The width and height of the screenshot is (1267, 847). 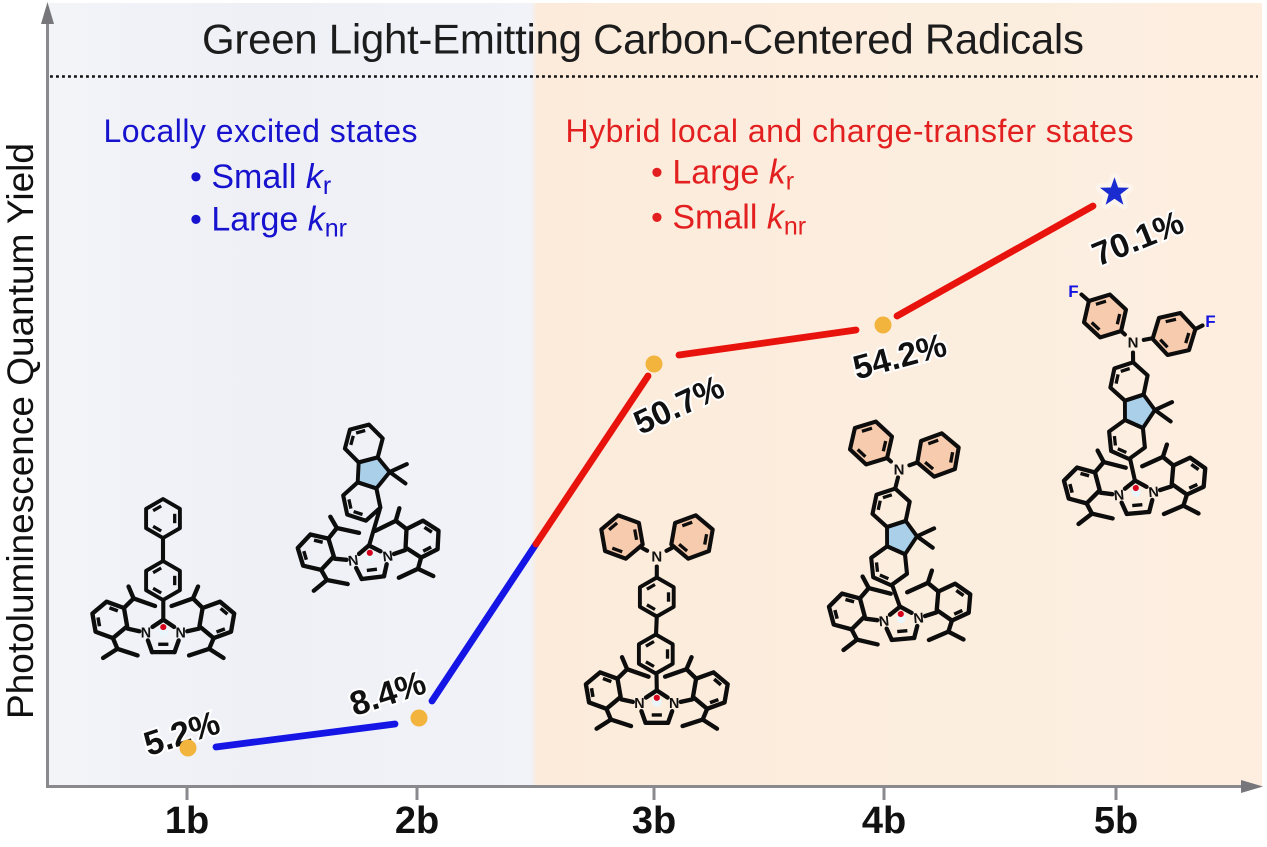 What do you see at coordinates (261, 131) in the screenshot?
I see `svg-text: Locally excited states` at bounding box center [261, 131].